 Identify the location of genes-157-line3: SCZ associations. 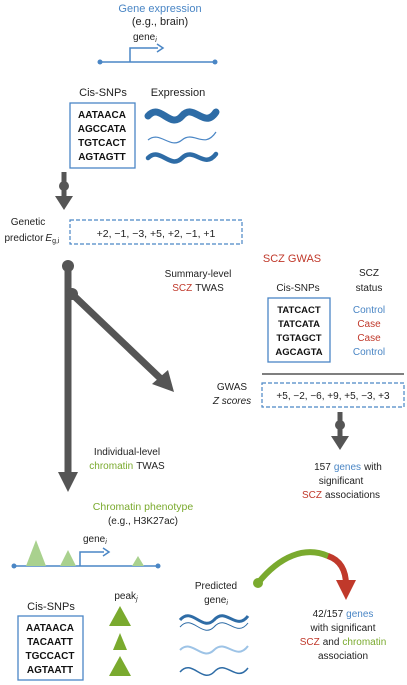
(341, 495).